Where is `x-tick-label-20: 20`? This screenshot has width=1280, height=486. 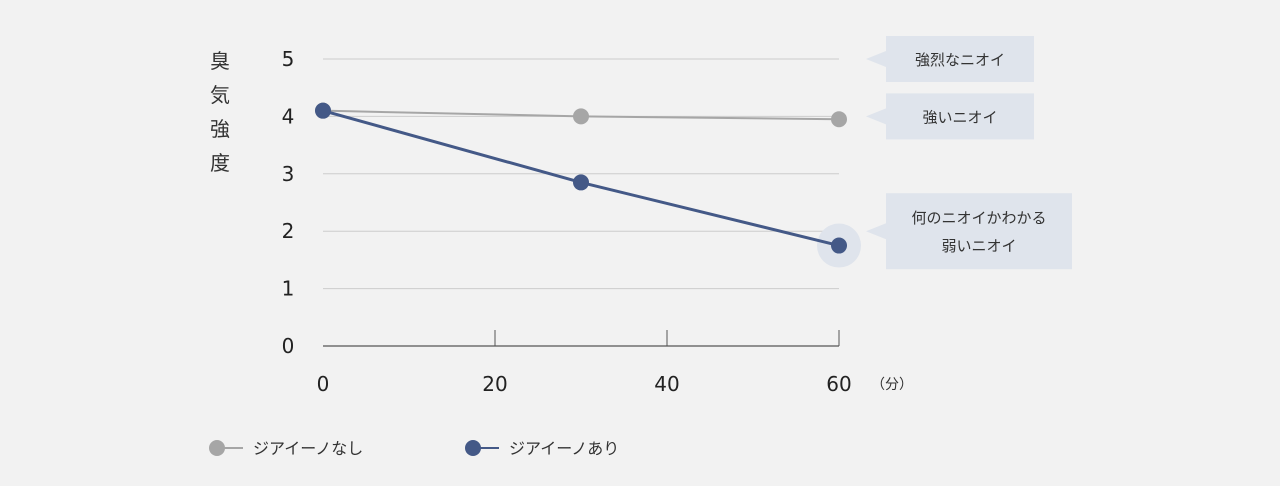
x-tick-label-20: 20 is located at coordinates (494, 384).